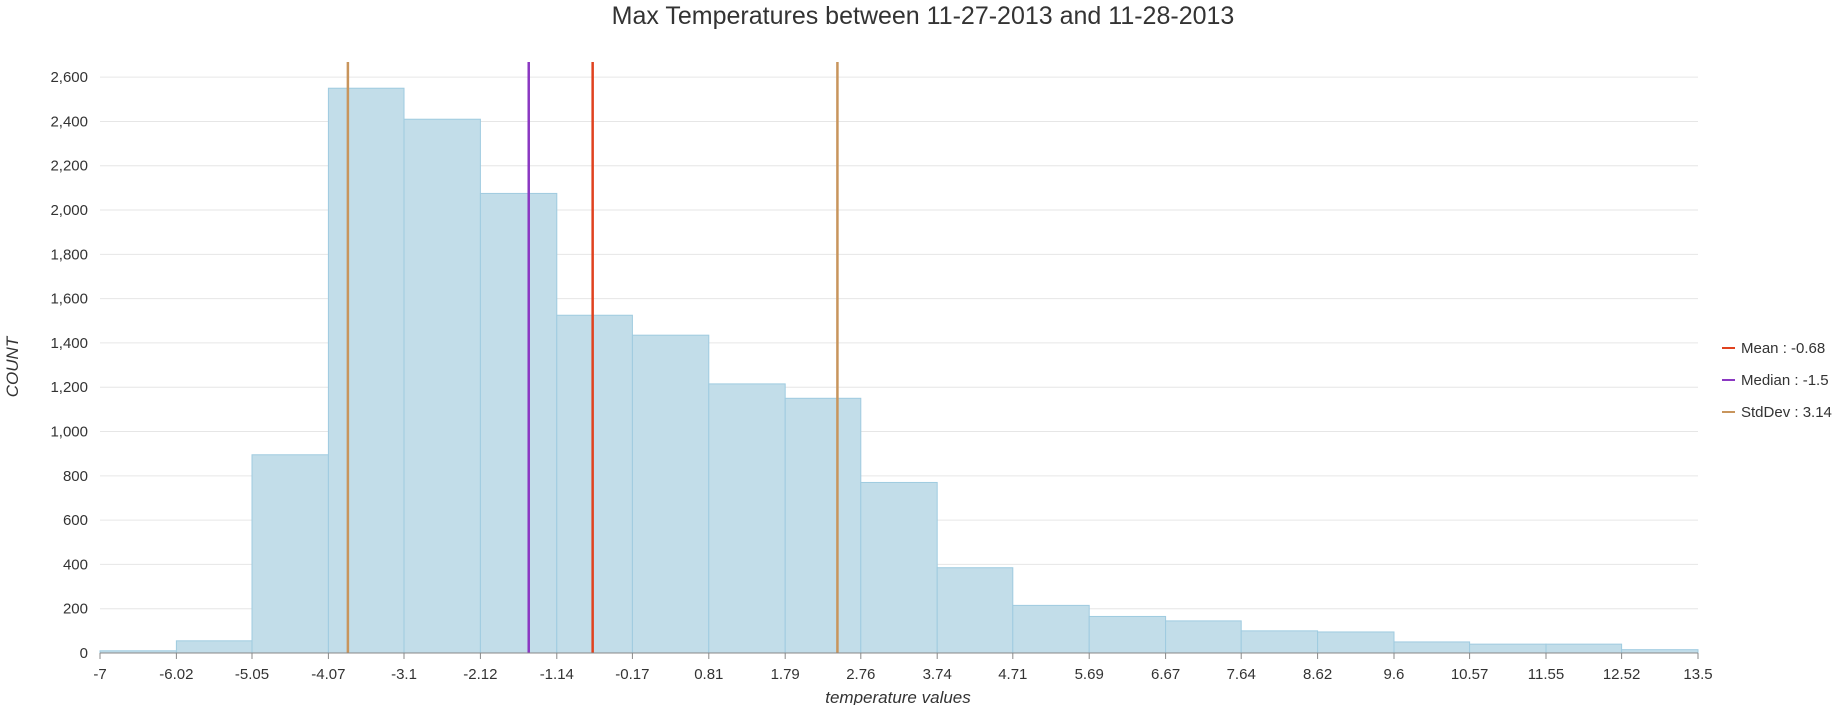 Image resolution: width=1846 pixels, height=705 pixels. What do you see at coordinates (1394, 674) in the screenshot?
I see `x-tick-label: 9.6` at bounding box center [1394, 674].